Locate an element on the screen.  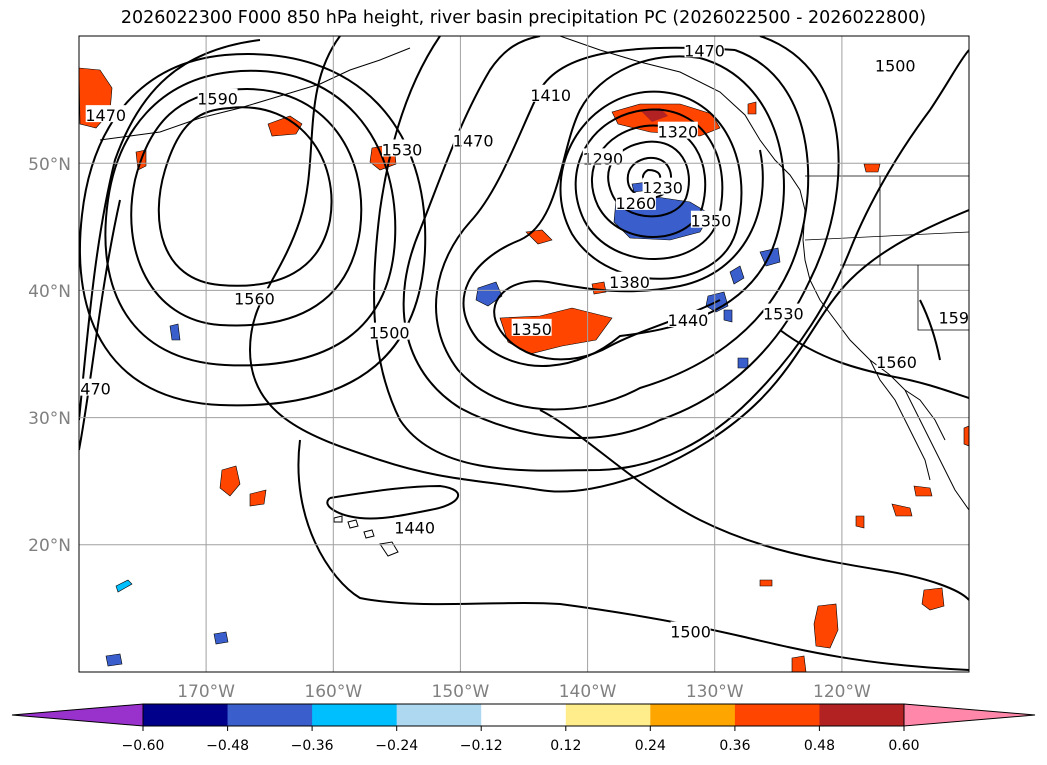
latitude-labels: 20°N 30°N 40°N 50°N is located at coordinates (49, 355).